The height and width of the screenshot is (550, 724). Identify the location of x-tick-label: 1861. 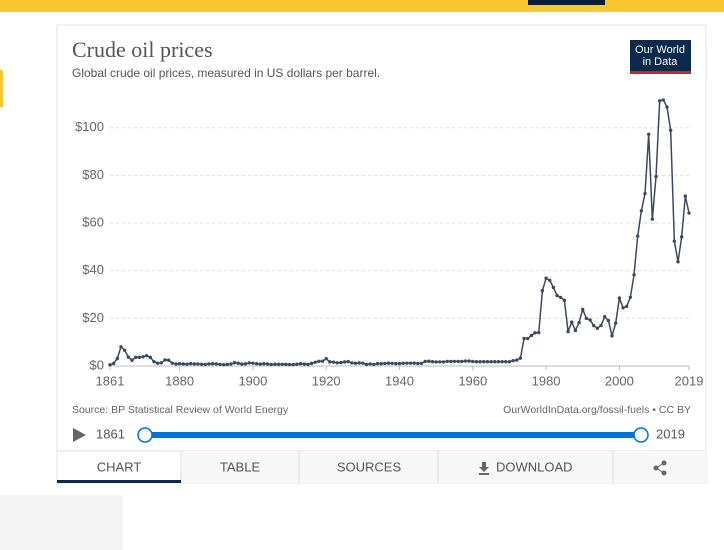
(110, 380).